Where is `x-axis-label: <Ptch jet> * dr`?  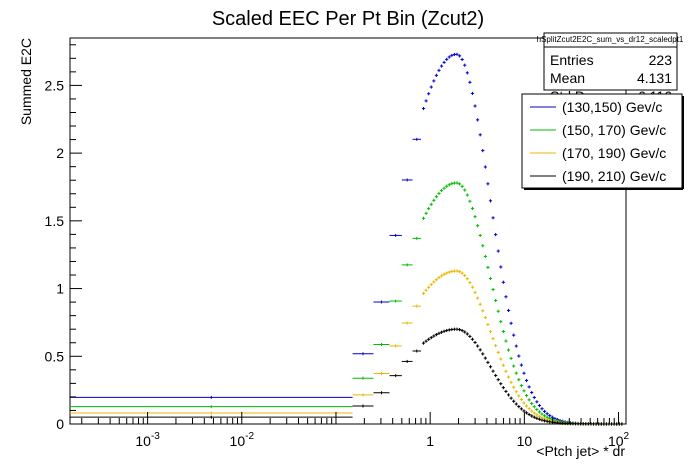 x-axis-label: <Ptch jet> * dr is located at coordinates (580, 451).